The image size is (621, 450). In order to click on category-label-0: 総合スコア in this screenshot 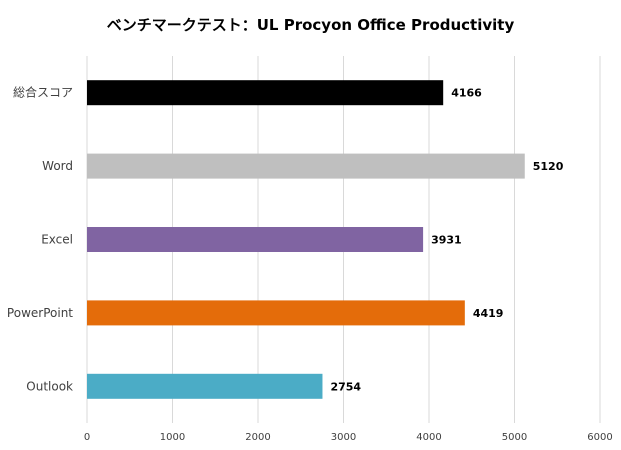, I will do `click(43, 92)`.